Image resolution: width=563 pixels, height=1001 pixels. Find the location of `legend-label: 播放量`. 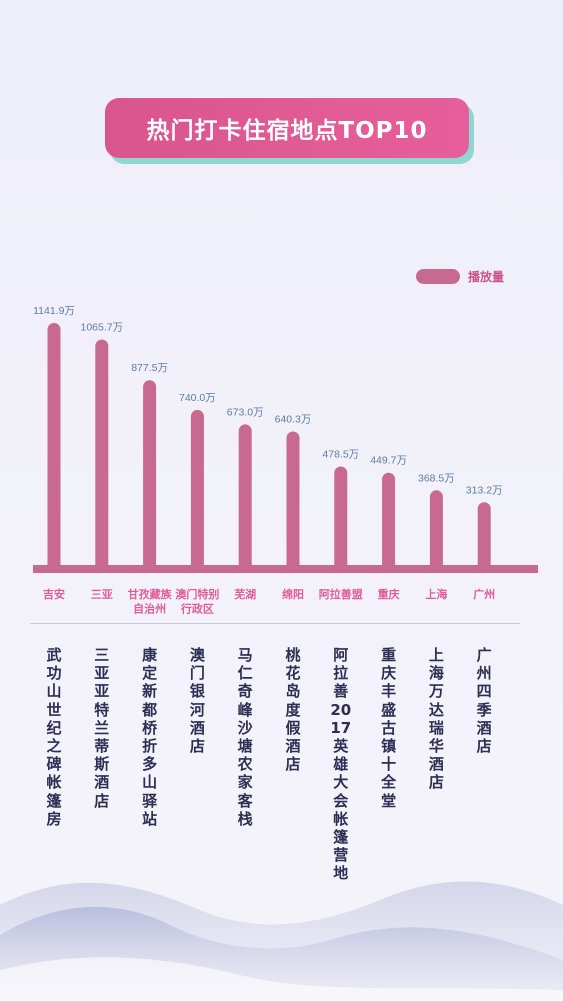

legend-label: 播放量 is located at coordinates (486, 277).